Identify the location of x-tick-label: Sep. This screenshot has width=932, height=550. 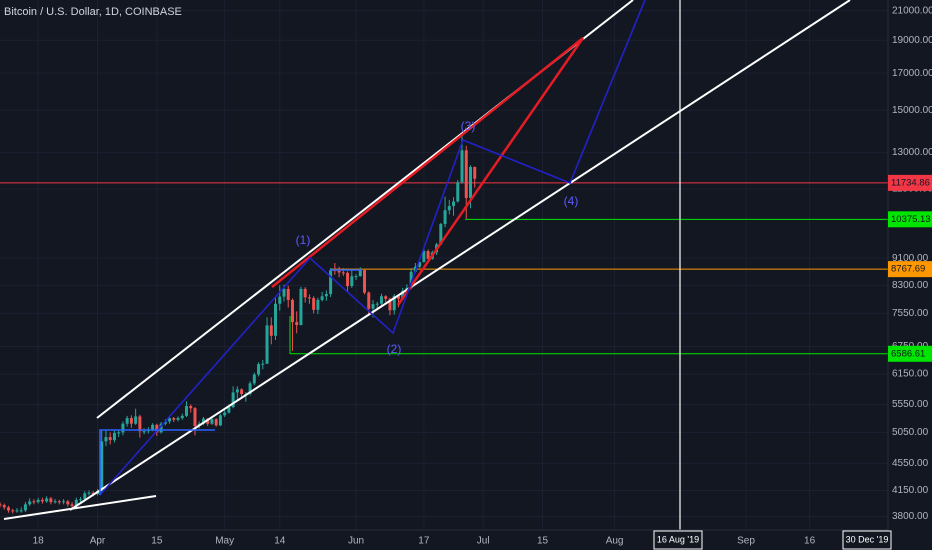
(746, 541).